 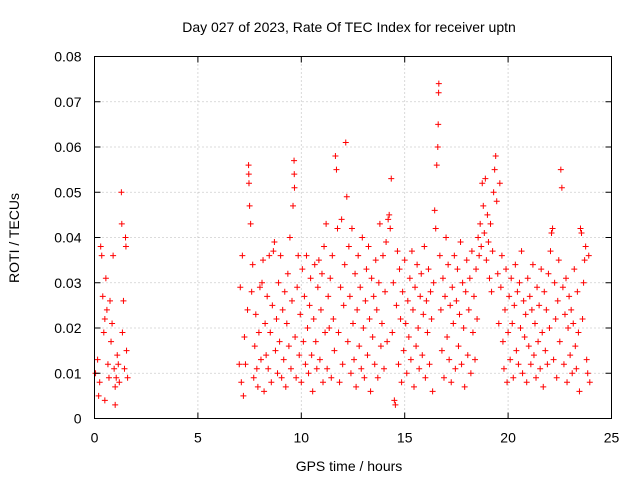 I want to click on x-tick-label: 0, so click(x=95, y=438).